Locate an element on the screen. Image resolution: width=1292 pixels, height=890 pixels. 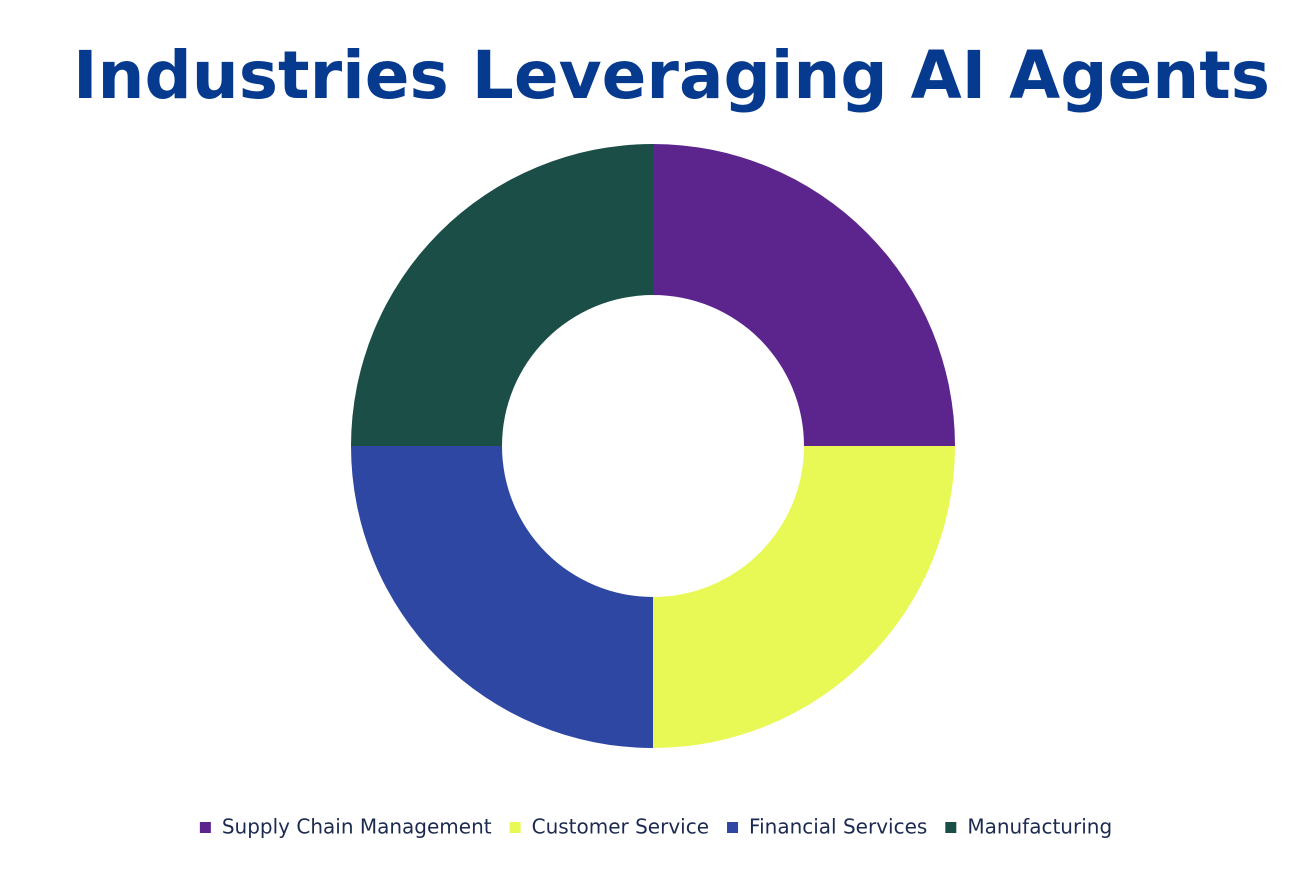
legend-label: Customer Service is located at coordinates (620, 827).